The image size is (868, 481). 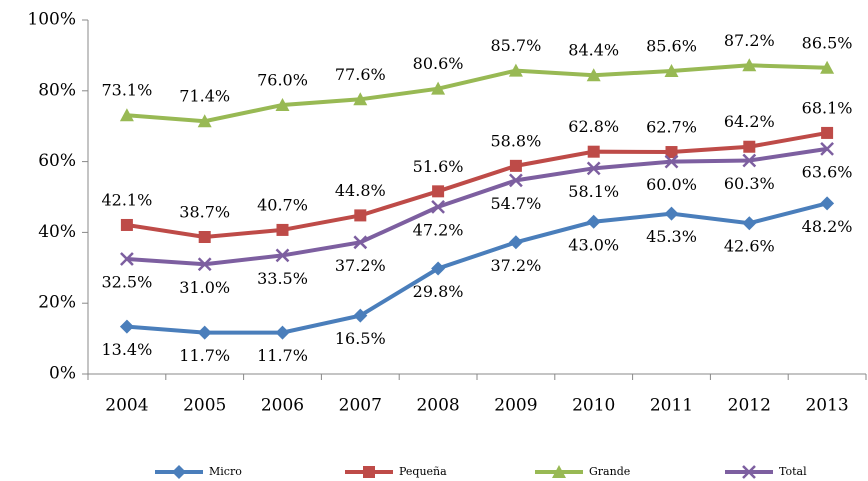 What do you see at coordinates (282, 406) in the screenshot?
I see `x-tick-label: 2006` at bounding box center [282, 406].